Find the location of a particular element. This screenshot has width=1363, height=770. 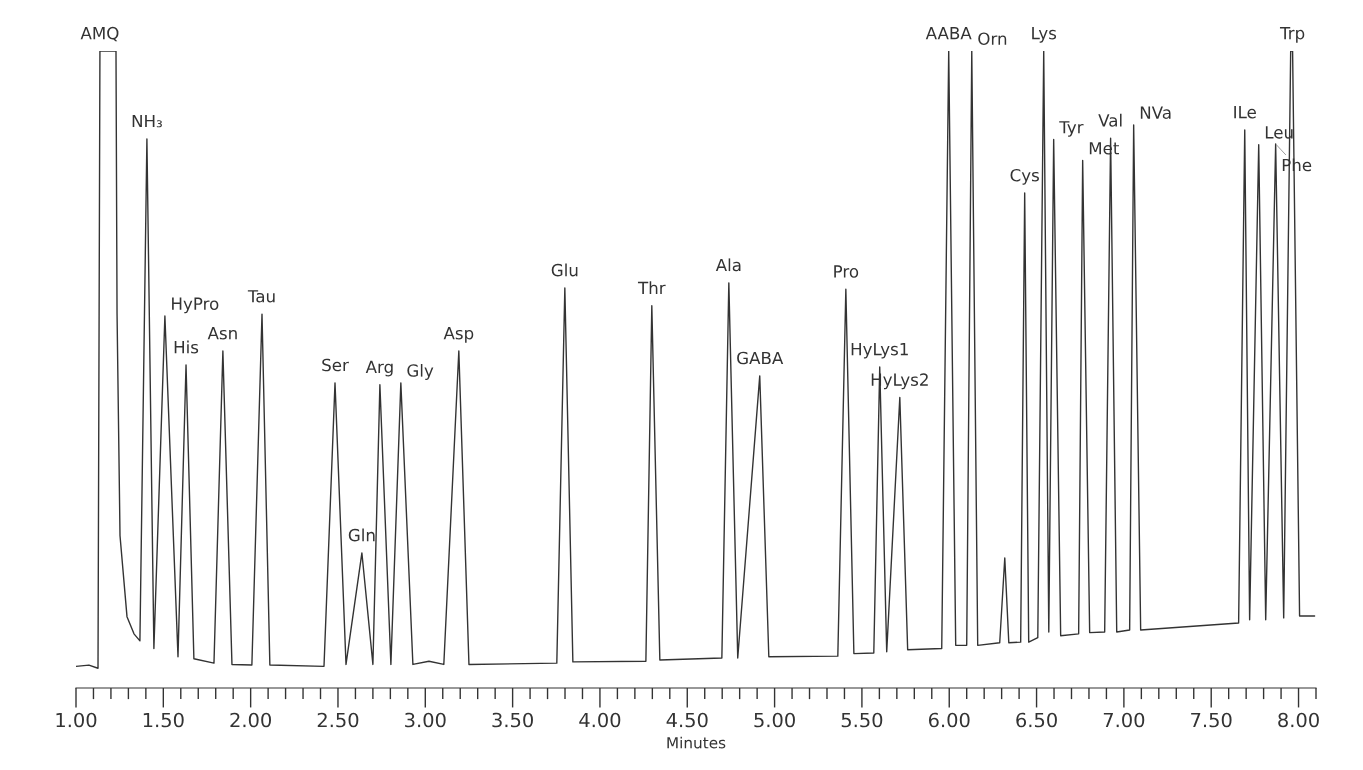

annotation: His is located at coordinates (186, 347).